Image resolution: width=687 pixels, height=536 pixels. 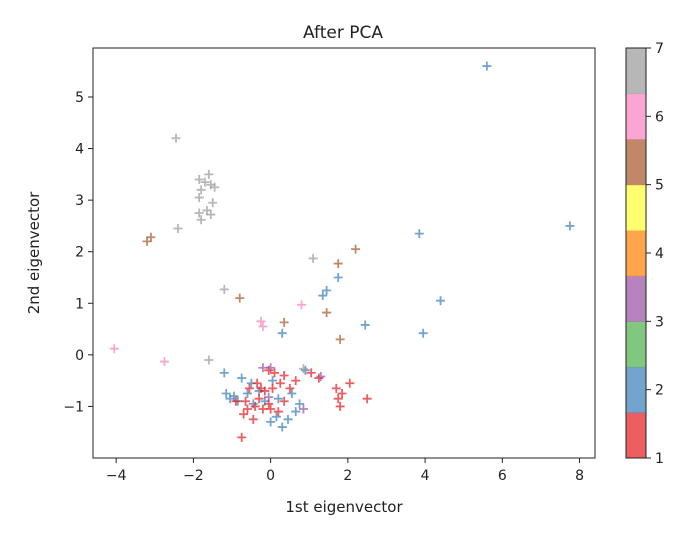 I want to click on y-tick-label: 4, so click(x=79, y=150).